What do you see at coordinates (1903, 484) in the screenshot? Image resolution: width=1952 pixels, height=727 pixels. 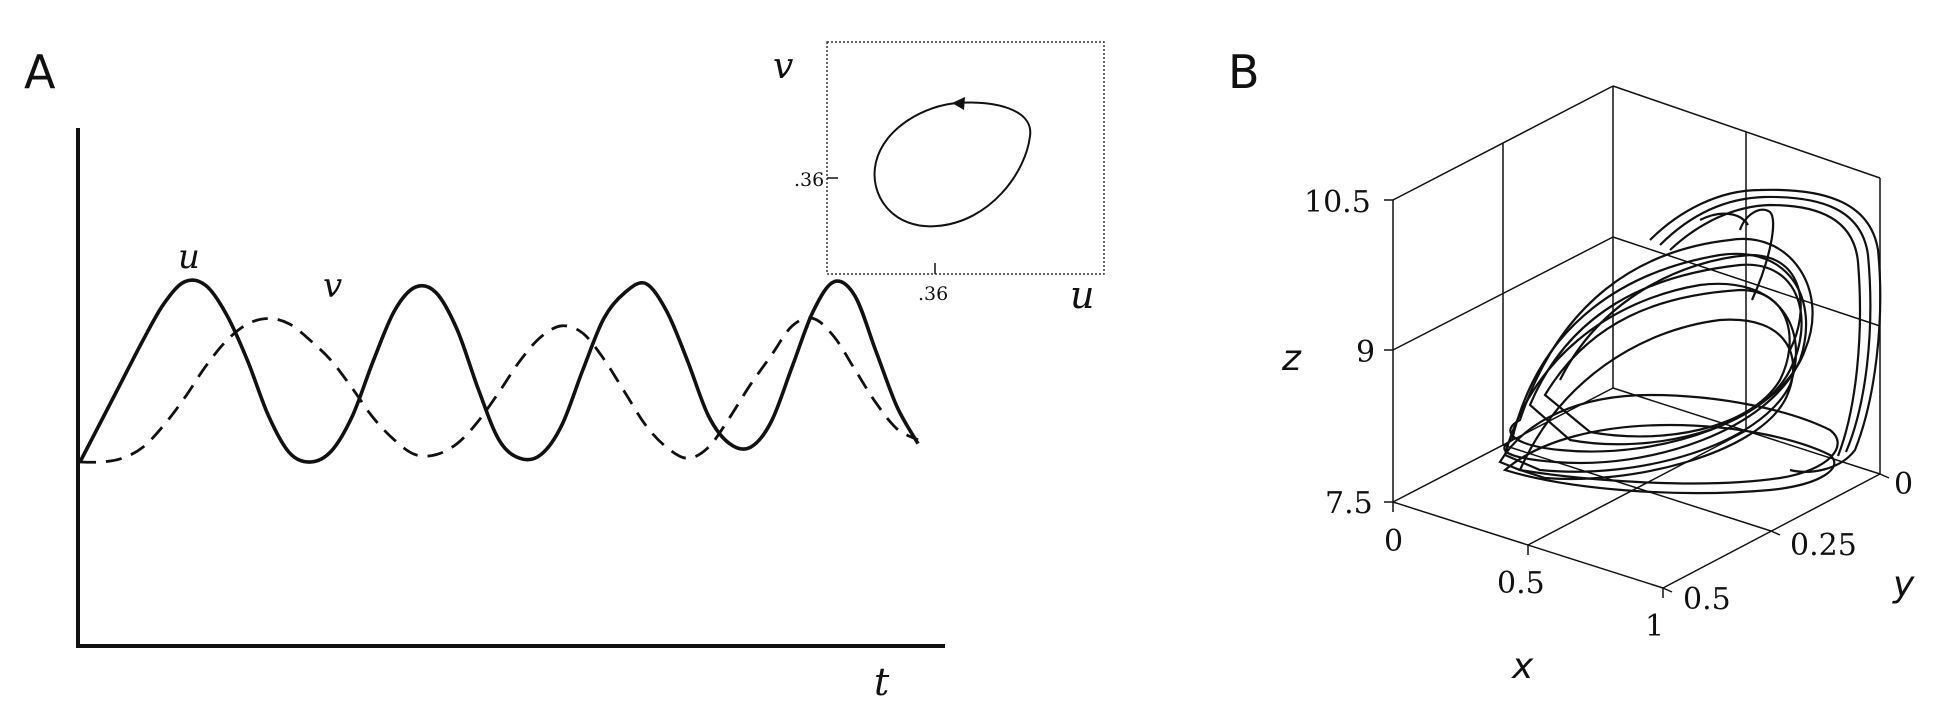 I see `y-tick-0: 0` at bounding box center [1903, 484].